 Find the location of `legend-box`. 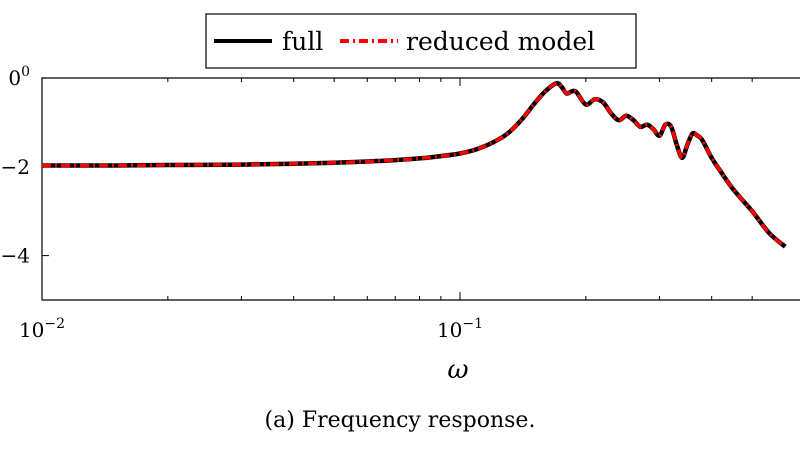

legend-box is located at coordinates (421, 41).